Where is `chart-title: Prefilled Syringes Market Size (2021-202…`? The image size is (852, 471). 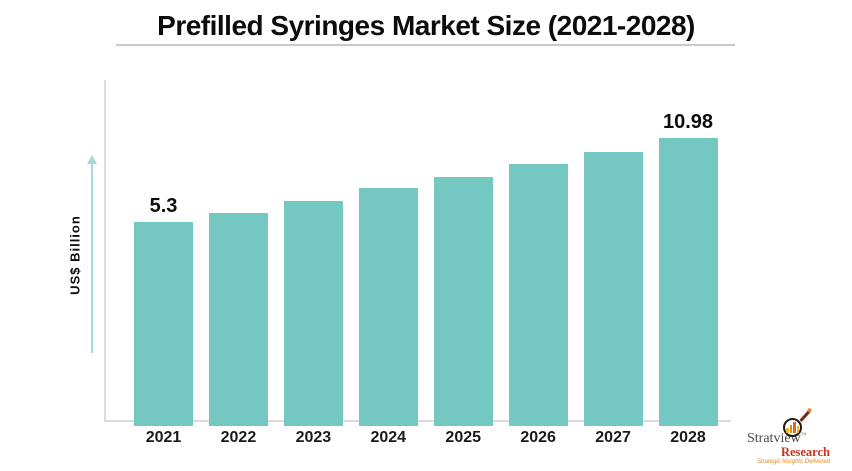 chart-title: Prefilled Syringes Market Size (2021-202… is located at coordinates (426, 25).